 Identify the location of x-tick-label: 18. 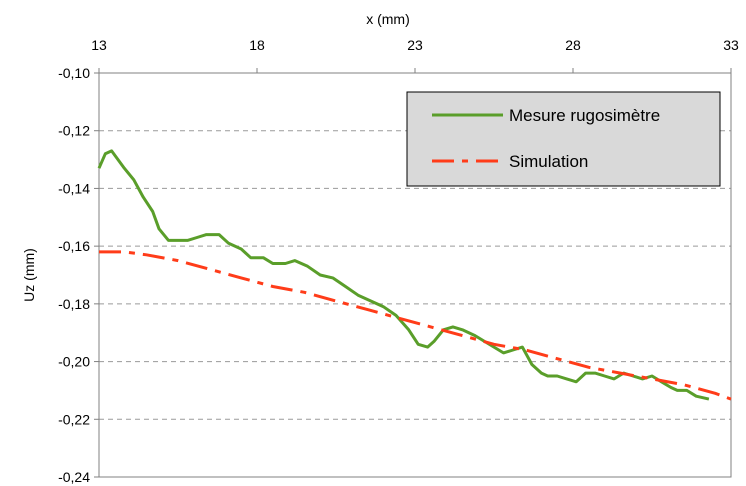
(257, 45).